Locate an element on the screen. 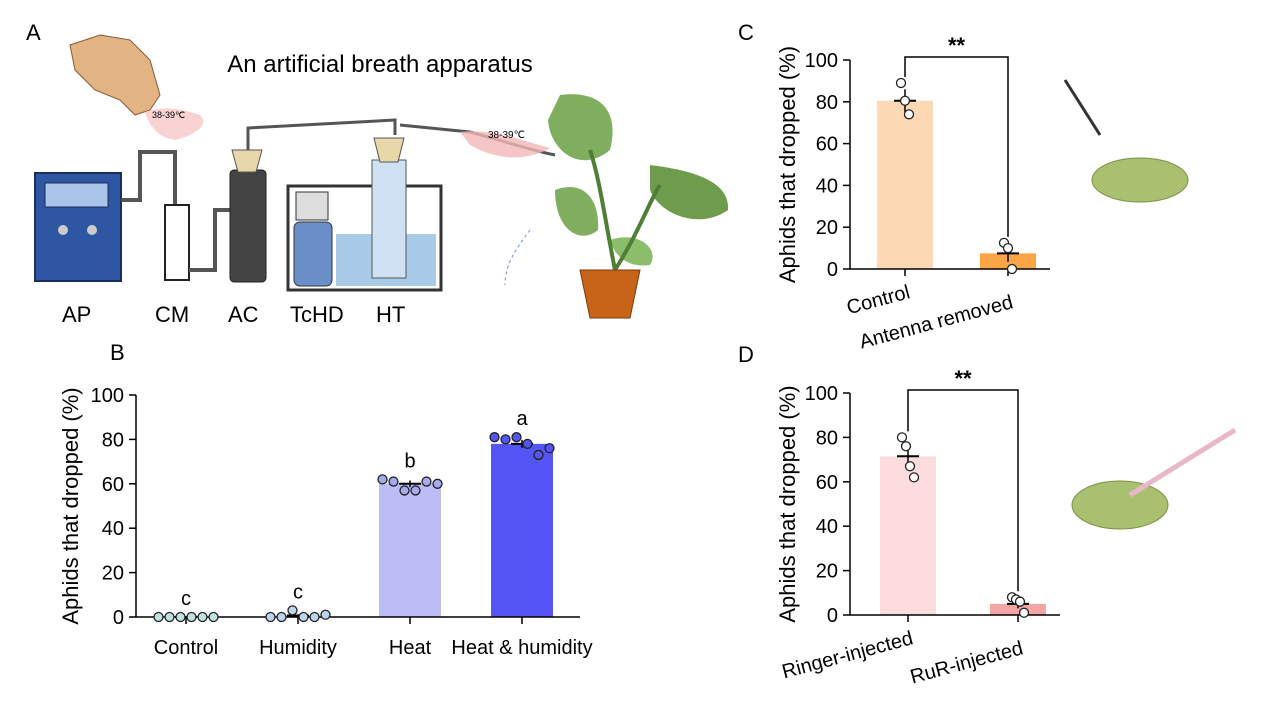 This screenshot has height=719, width=1269. pot is located at coordinates (610, 294).